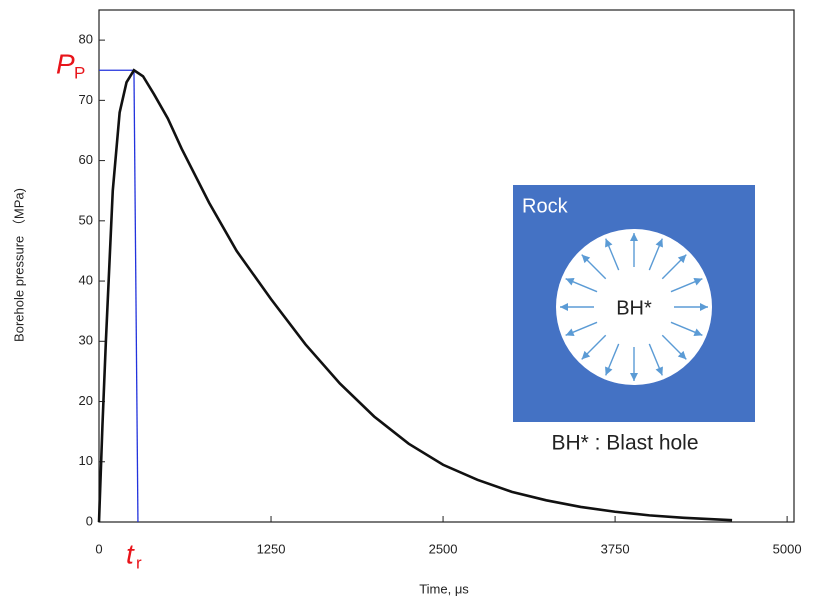 The image size is (814, 605). What do you see at coordinates (86, 400) in the screenshot?
I see `y-tick-label: 20` at bounding box center [86, 400].